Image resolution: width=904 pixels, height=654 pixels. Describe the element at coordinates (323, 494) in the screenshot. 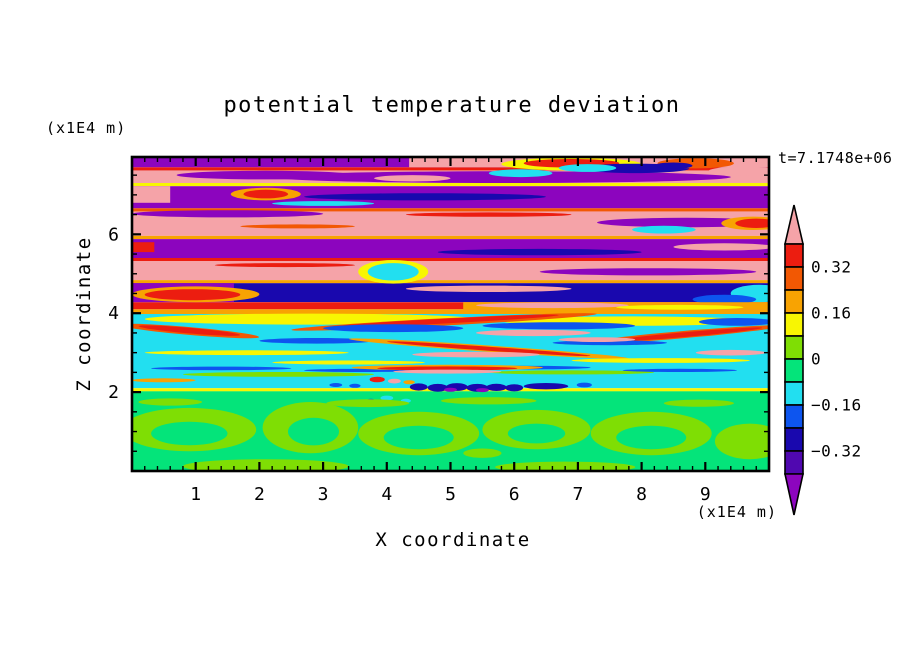

I see `x-tick-label: 3` at that location.